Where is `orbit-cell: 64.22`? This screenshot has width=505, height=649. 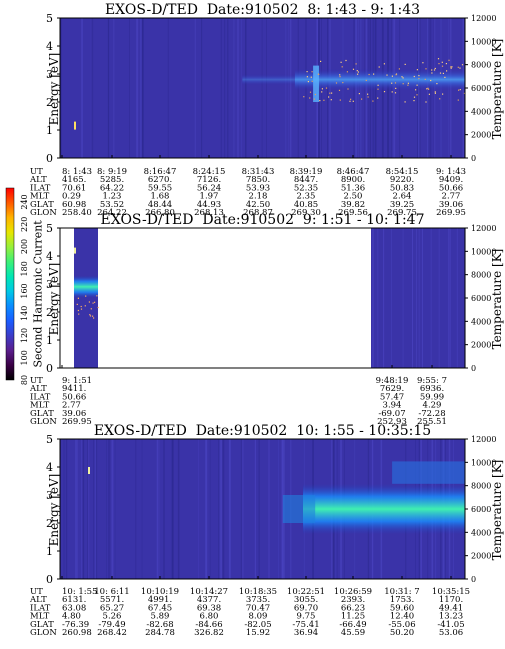
orbit-cell: 64.22 is located at coordinates (112, 188).